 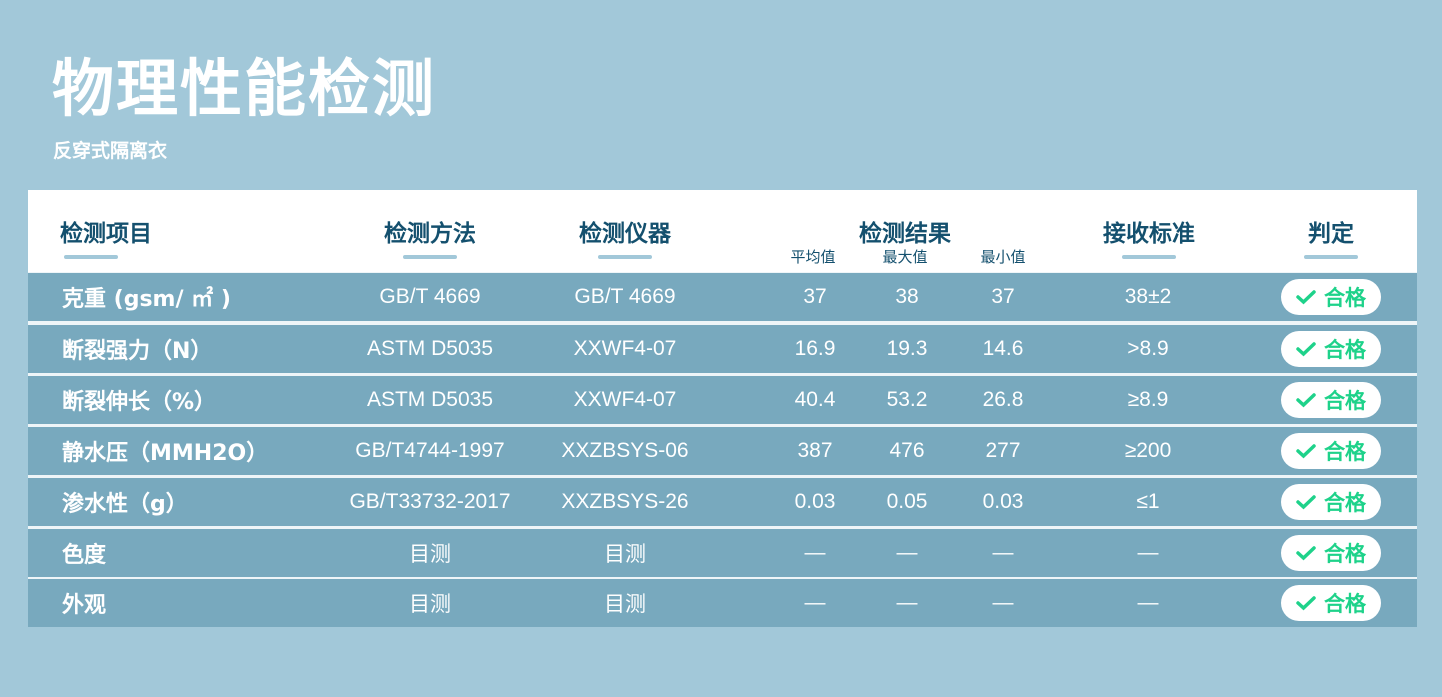 I want to click on header-item: 检测项目, so click(x=106, y=234).